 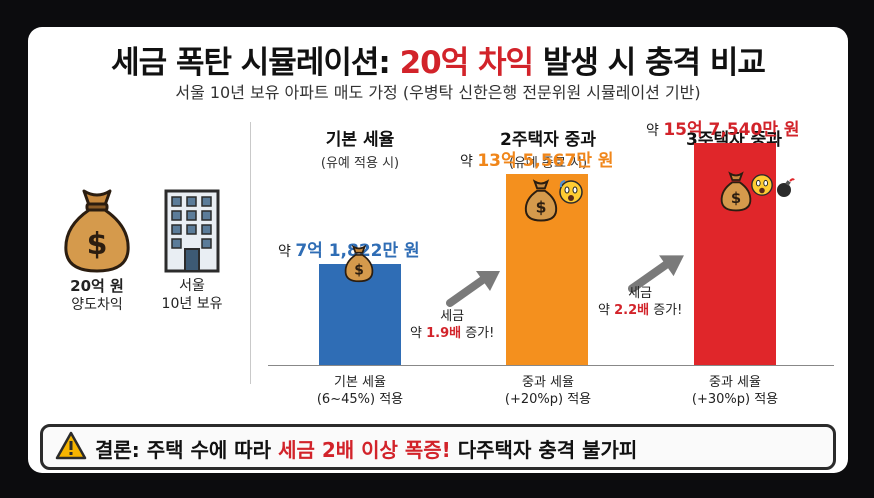 What do you see at coordinates (551, 365) in the screenshot?
I see `chart-baseline` at bounding box center [551, 365].